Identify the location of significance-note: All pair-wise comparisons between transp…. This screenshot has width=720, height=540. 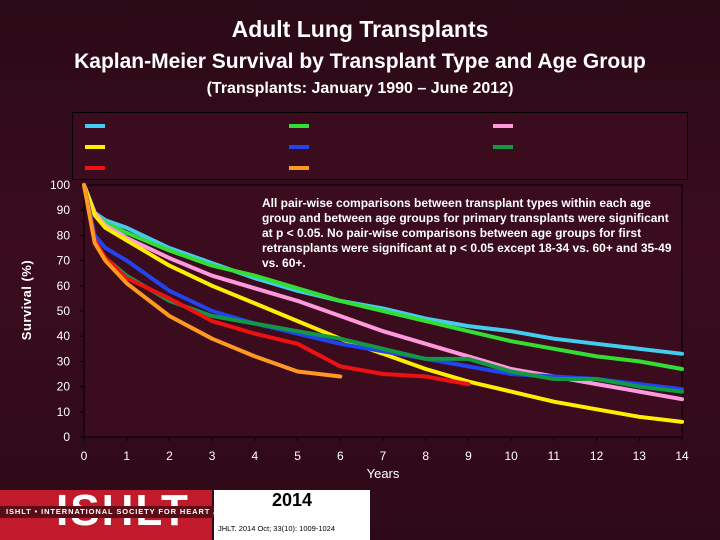
(467, 233).